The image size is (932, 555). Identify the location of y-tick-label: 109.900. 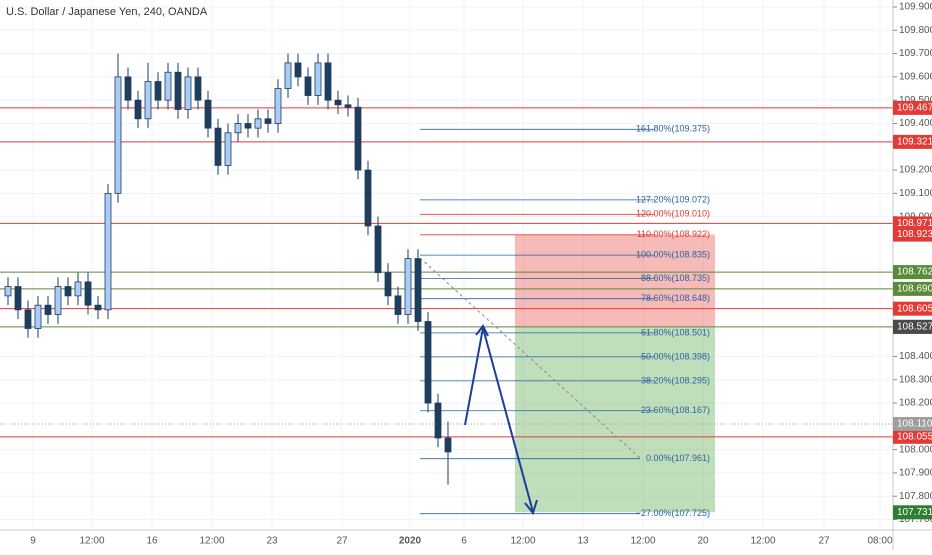
(915, 7).